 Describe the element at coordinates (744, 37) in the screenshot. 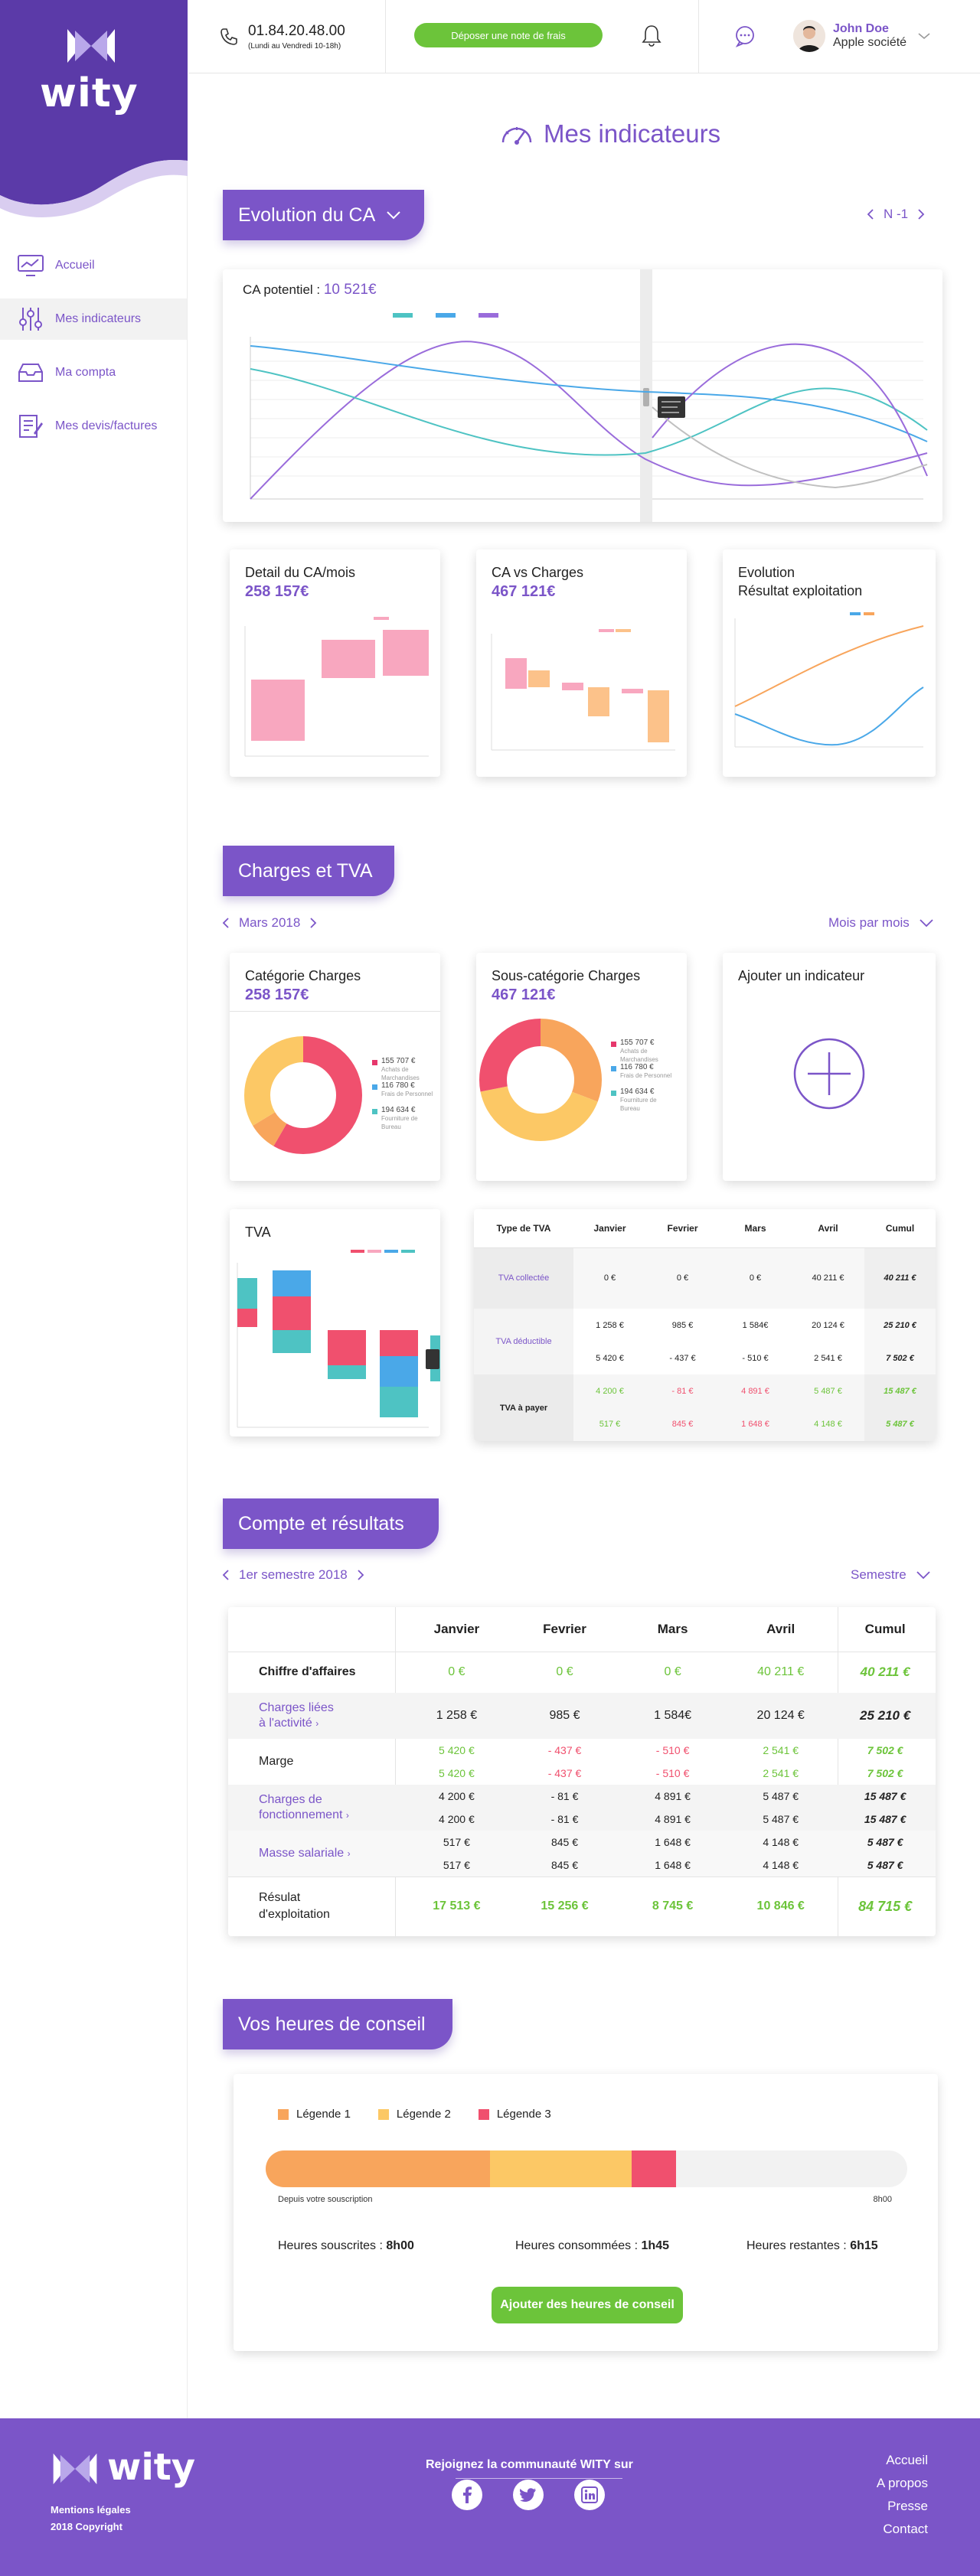

I see `chat-icon` at that location.